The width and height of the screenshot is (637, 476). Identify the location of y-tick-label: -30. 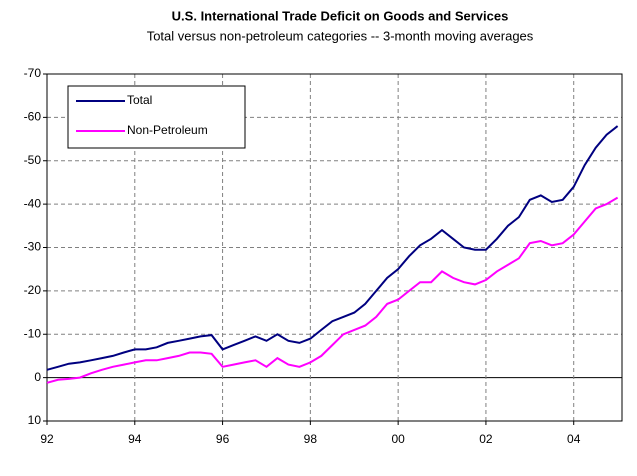
(33, 247).